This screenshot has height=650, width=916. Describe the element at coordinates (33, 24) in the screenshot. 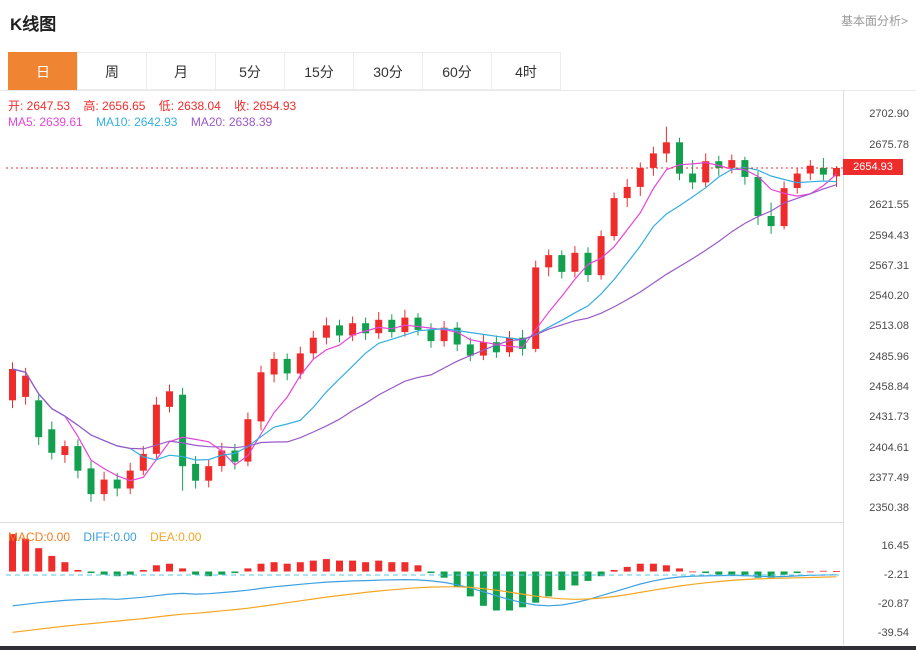

I see `page-title: K线图` at that location.